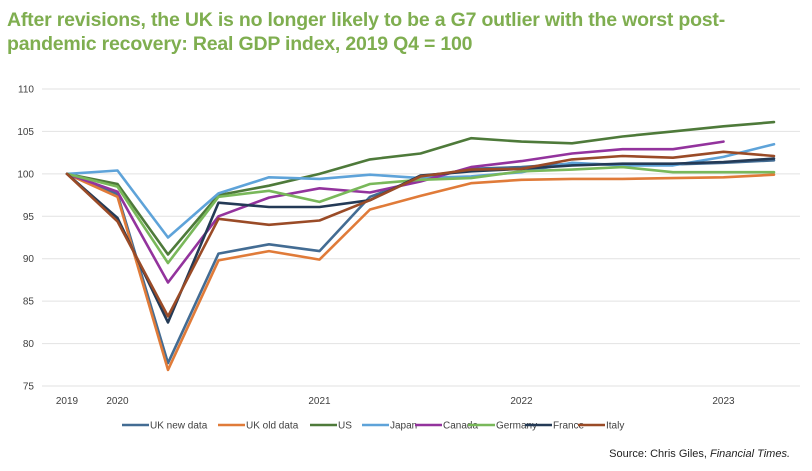  Describe the element at coordinates (319, 401) in the screenshot. I see `x-tick-label: 2021` at that location.